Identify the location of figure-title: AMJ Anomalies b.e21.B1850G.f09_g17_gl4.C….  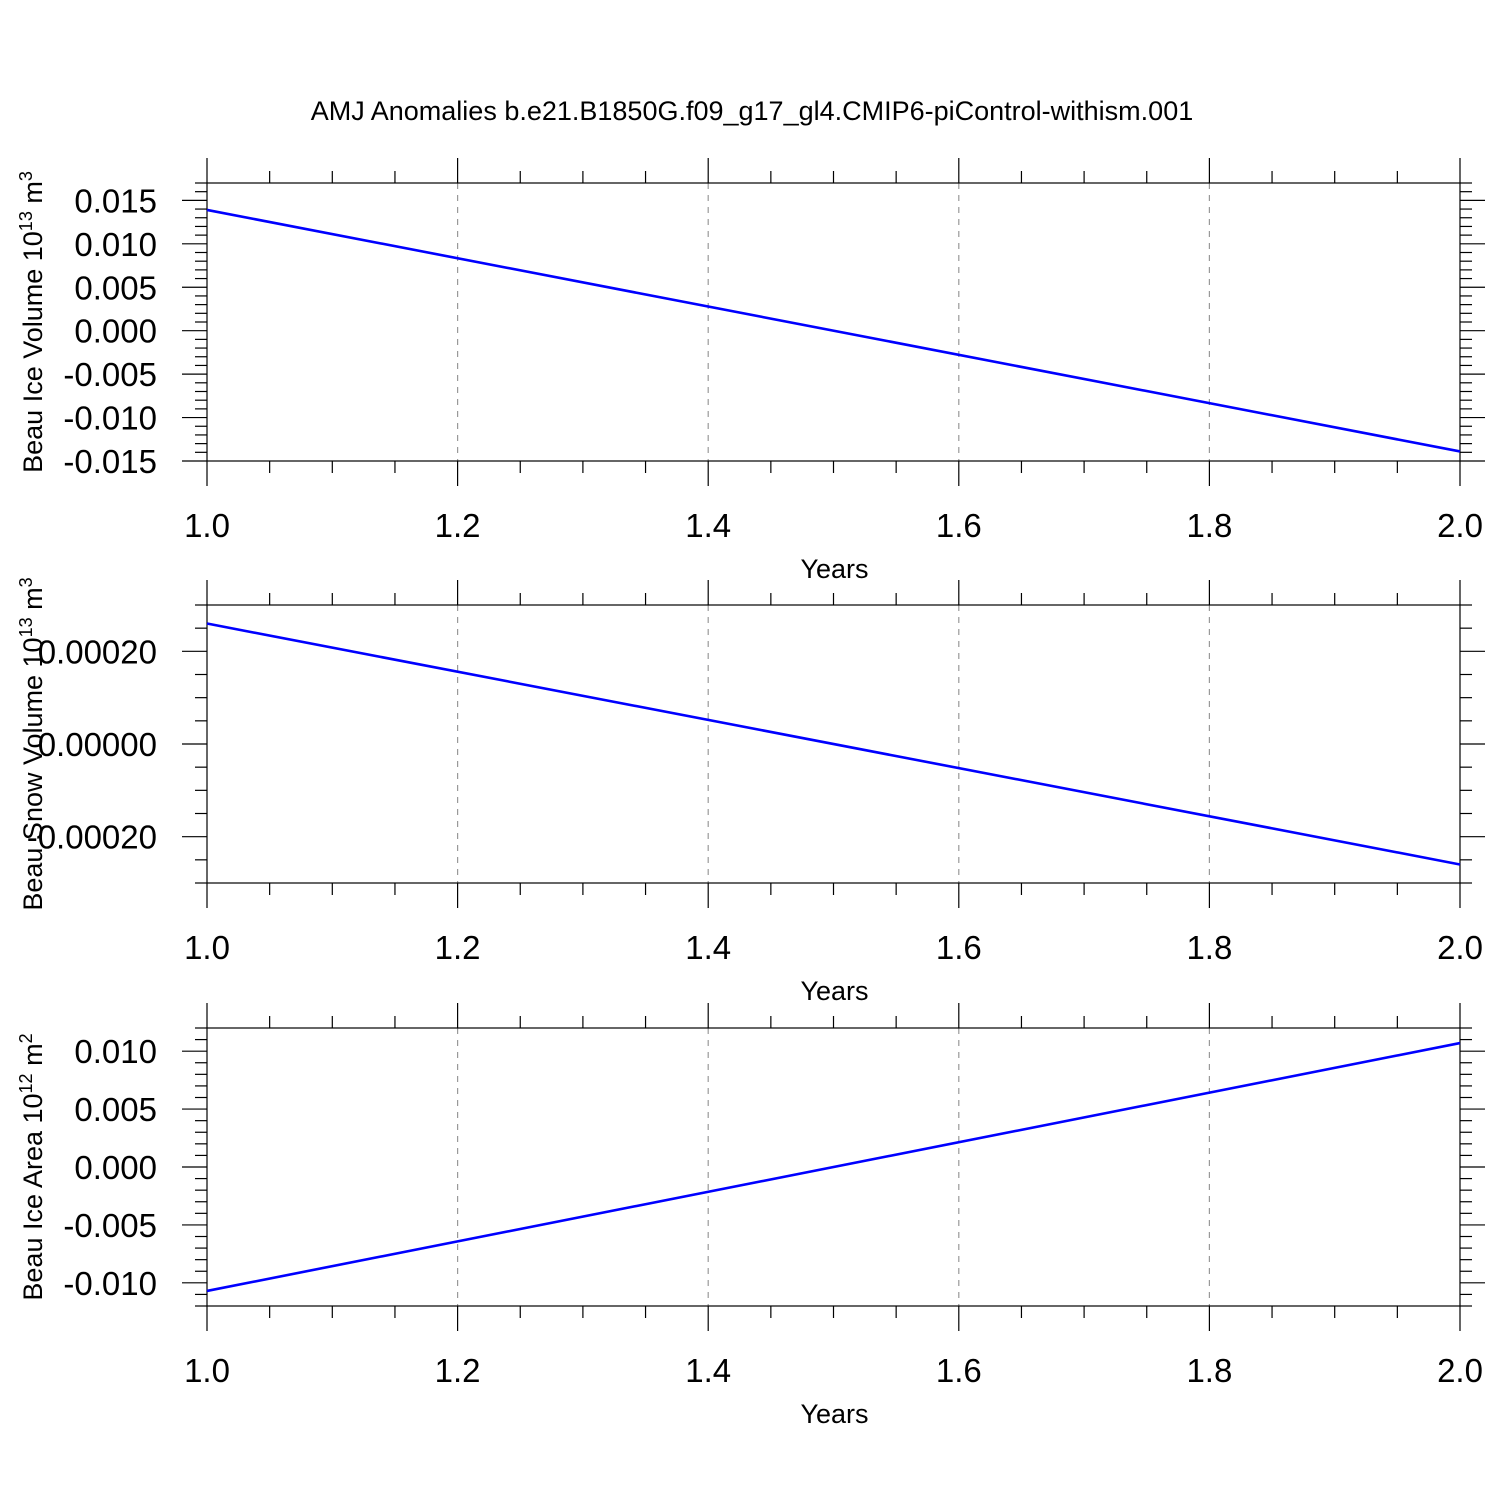
(752, 111).